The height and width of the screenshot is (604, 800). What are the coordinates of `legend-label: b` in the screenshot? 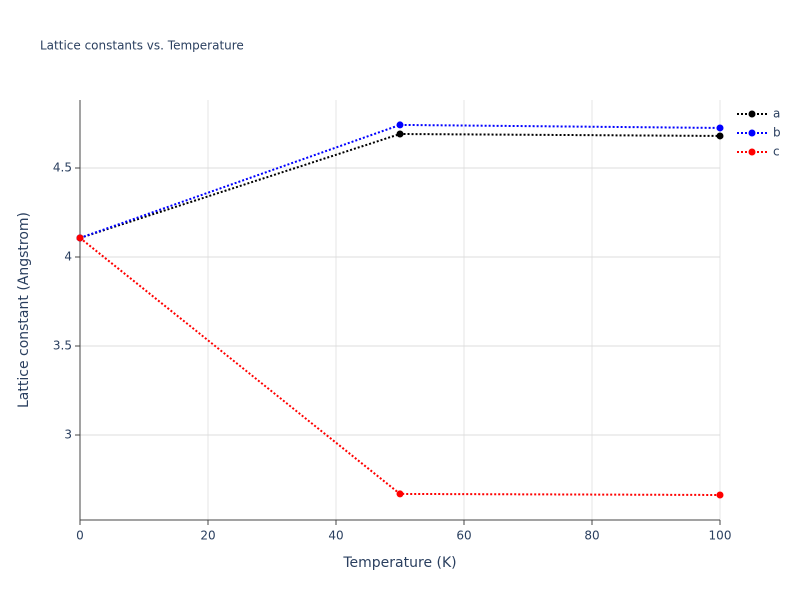 It's located at (777, 133).